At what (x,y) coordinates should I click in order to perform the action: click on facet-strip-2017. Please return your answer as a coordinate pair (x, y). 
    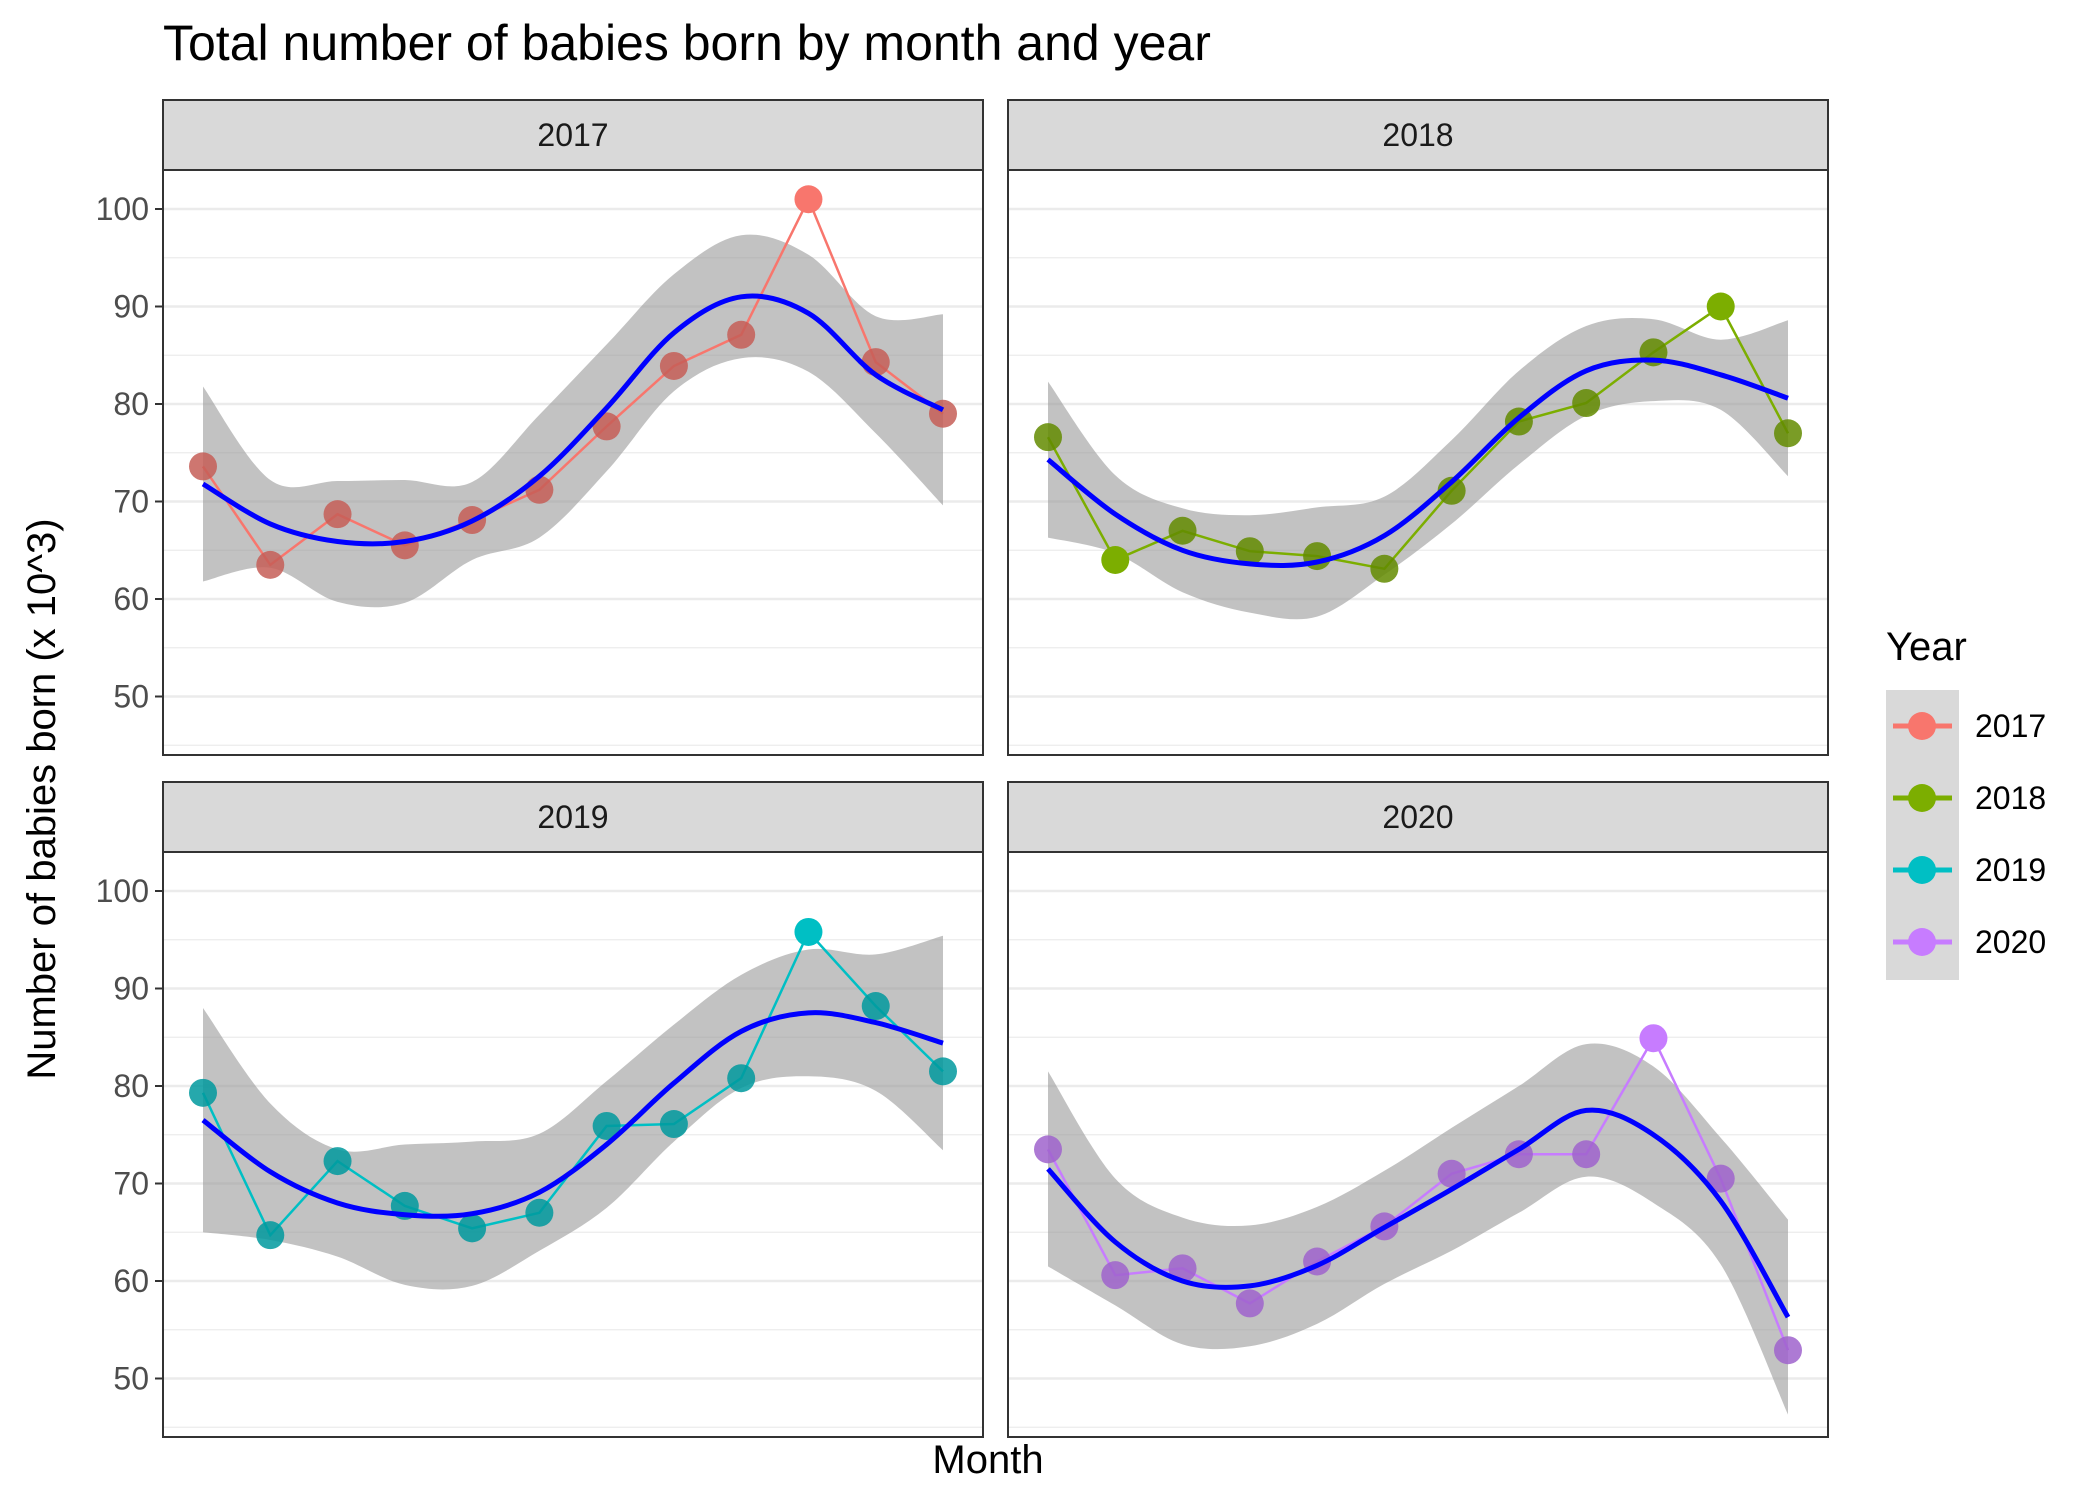
    Looking at the image, I should click on (573, 135).